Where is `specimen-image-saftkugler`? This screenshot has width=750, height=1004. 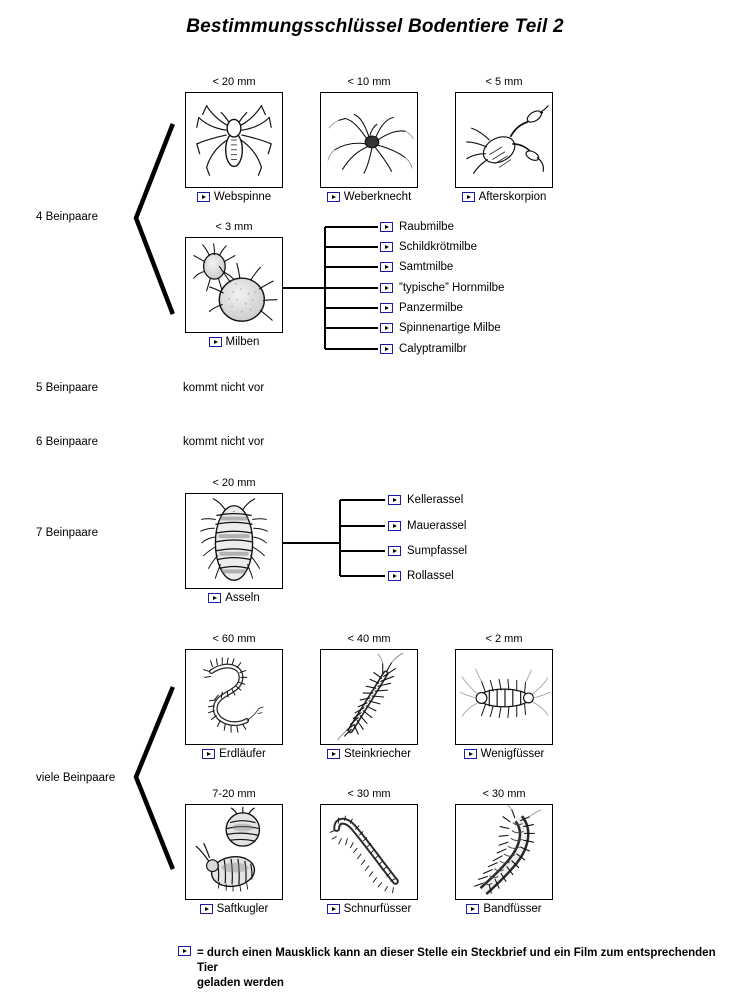 specimen-image-saftkugler is located at coordinates (234, 852).